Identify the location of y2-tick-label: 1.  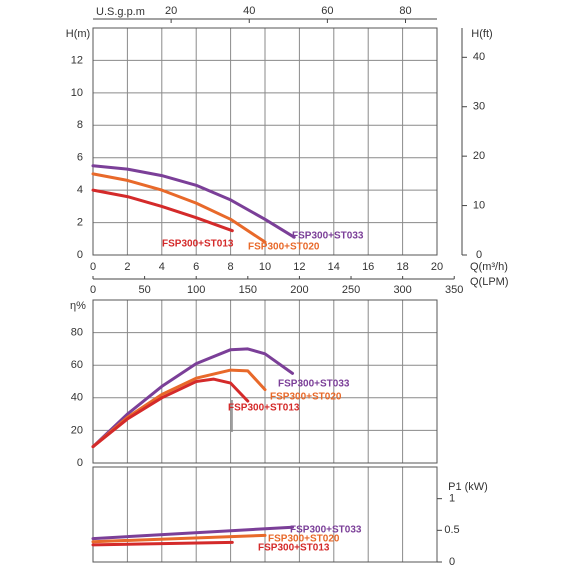
(452, 499).